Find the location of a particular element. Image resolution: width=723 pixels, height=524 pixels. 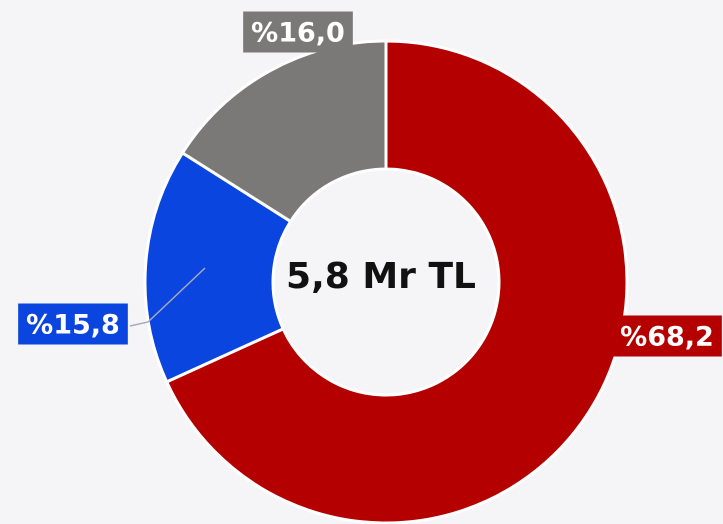

value-label: %15,8 is located at coordinates (73, 324).